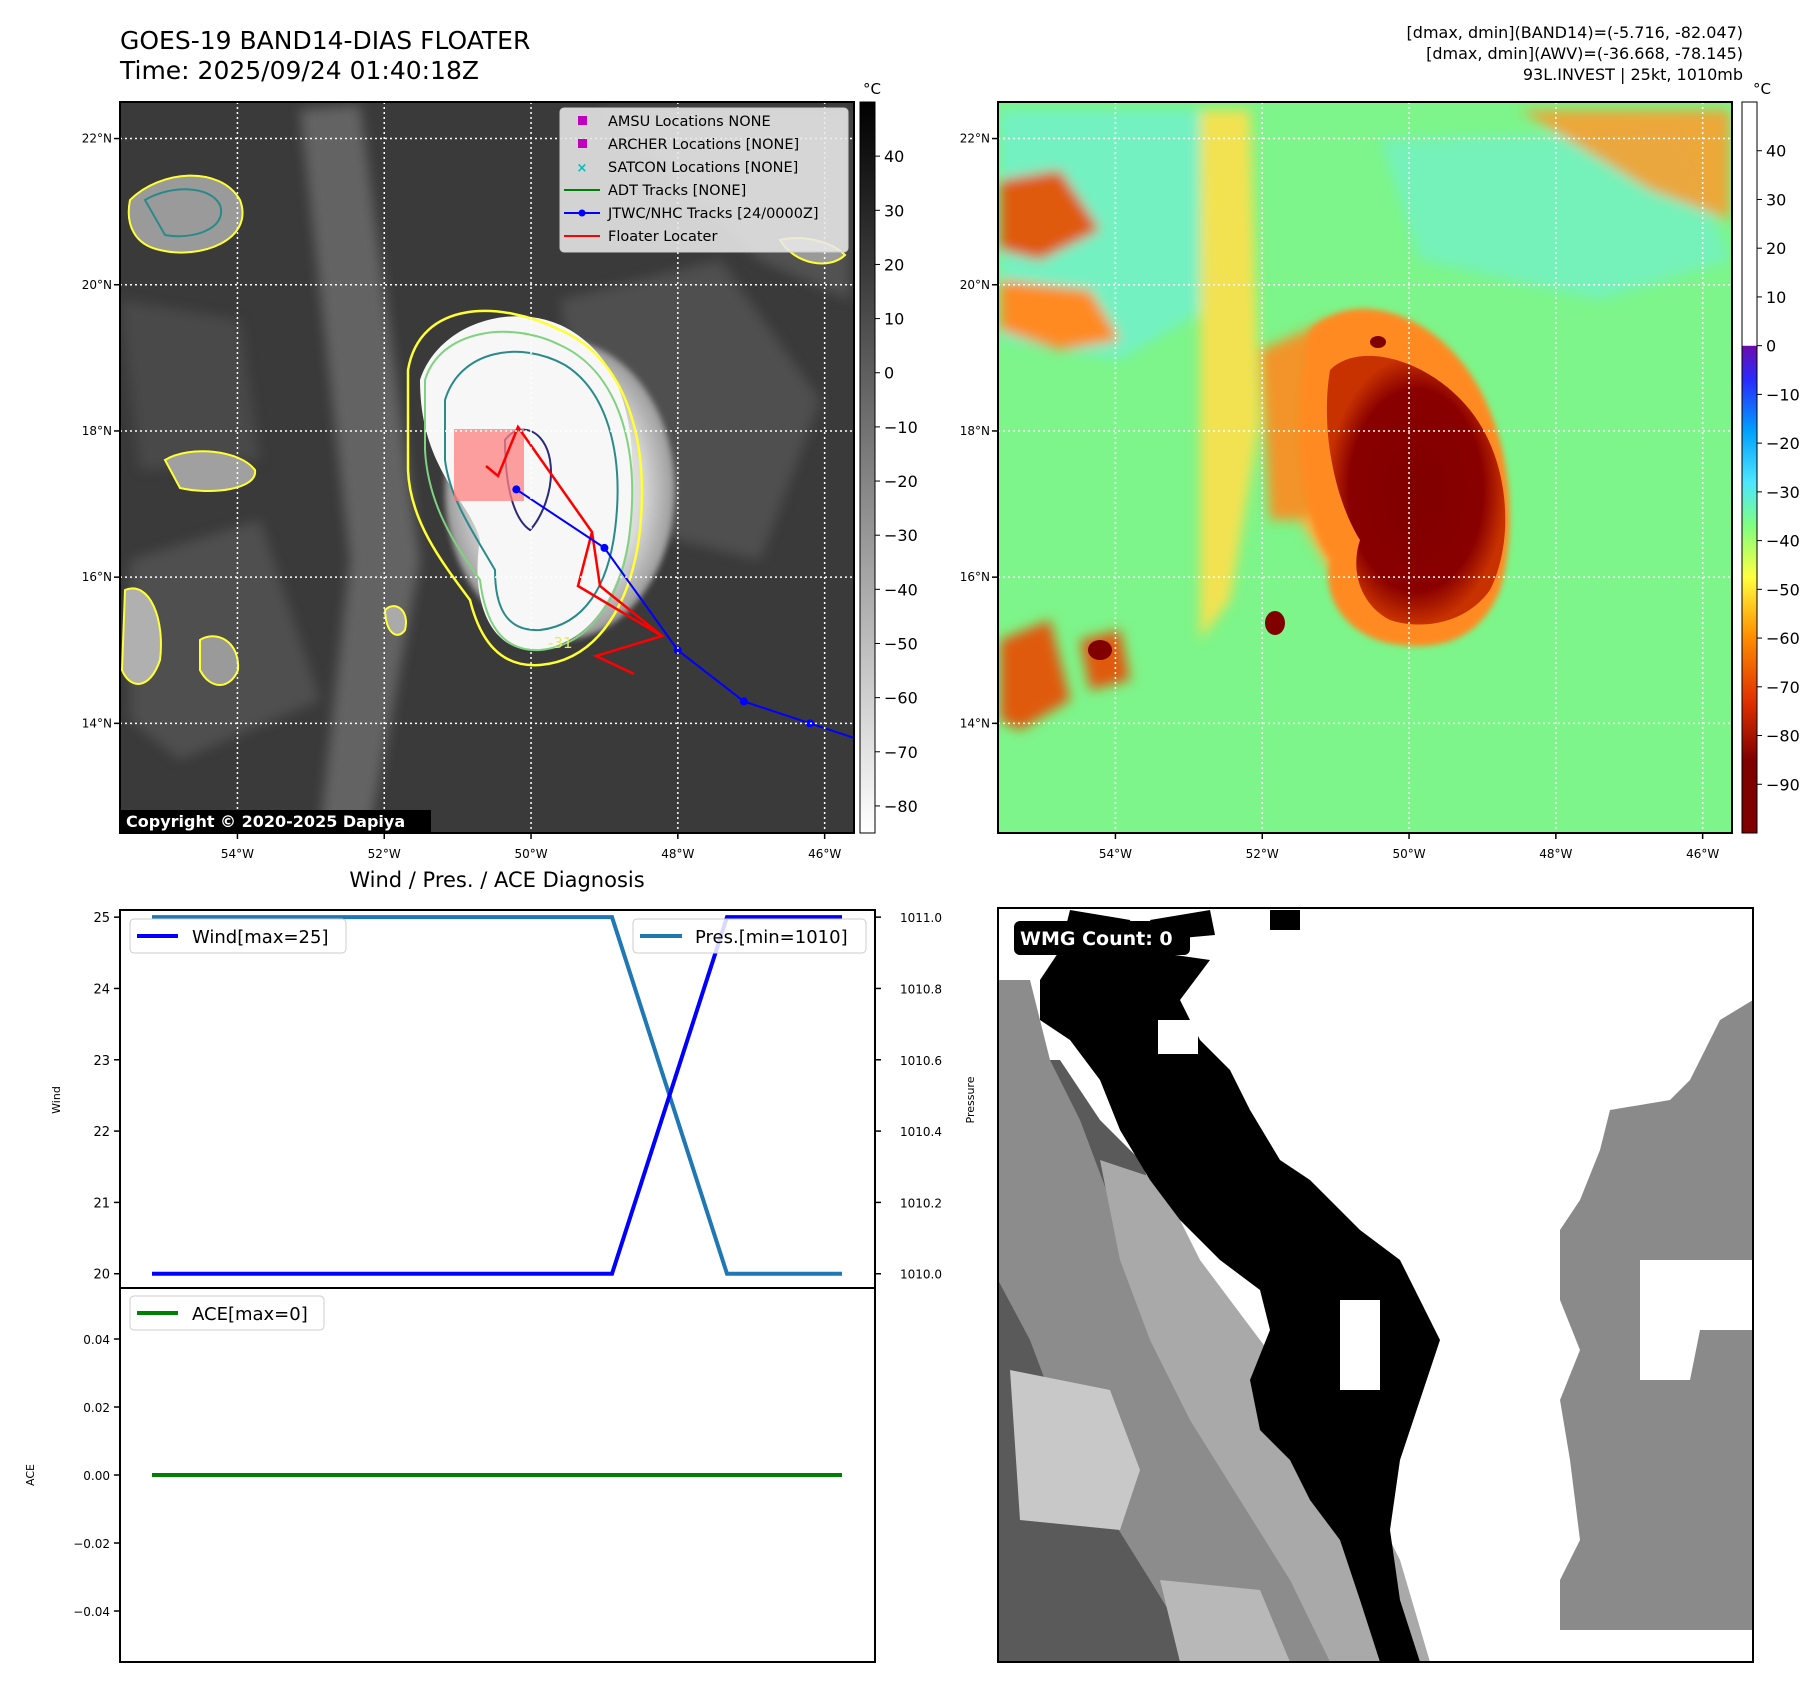 The width and height of the screenshot is (1813, 1690). I want to click on ir-colorbar-tick-label: 20, so click(894, 264).